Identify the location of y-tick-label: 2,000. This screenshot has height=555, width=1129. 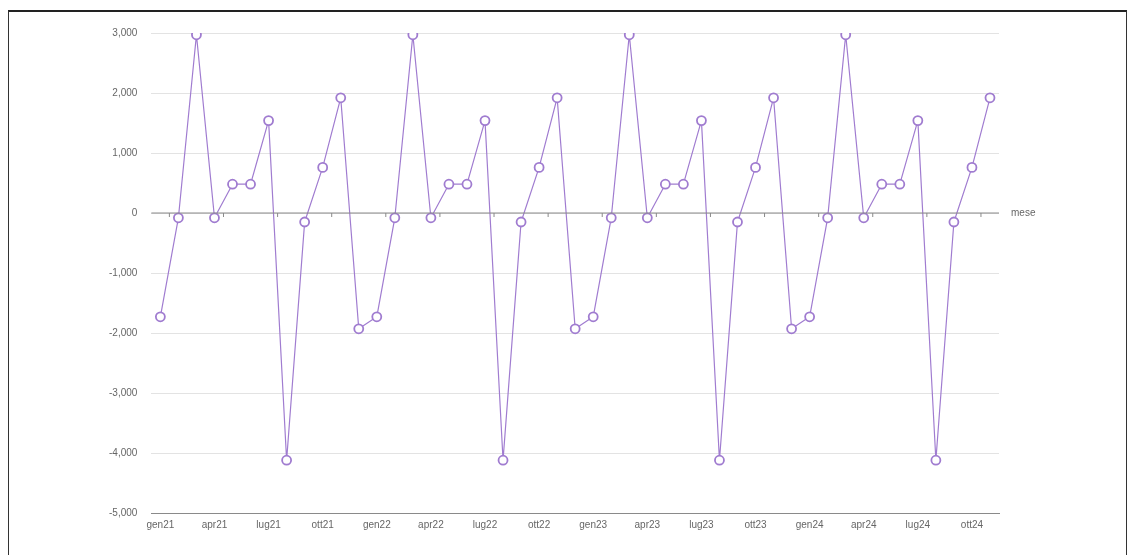
(125, 92).